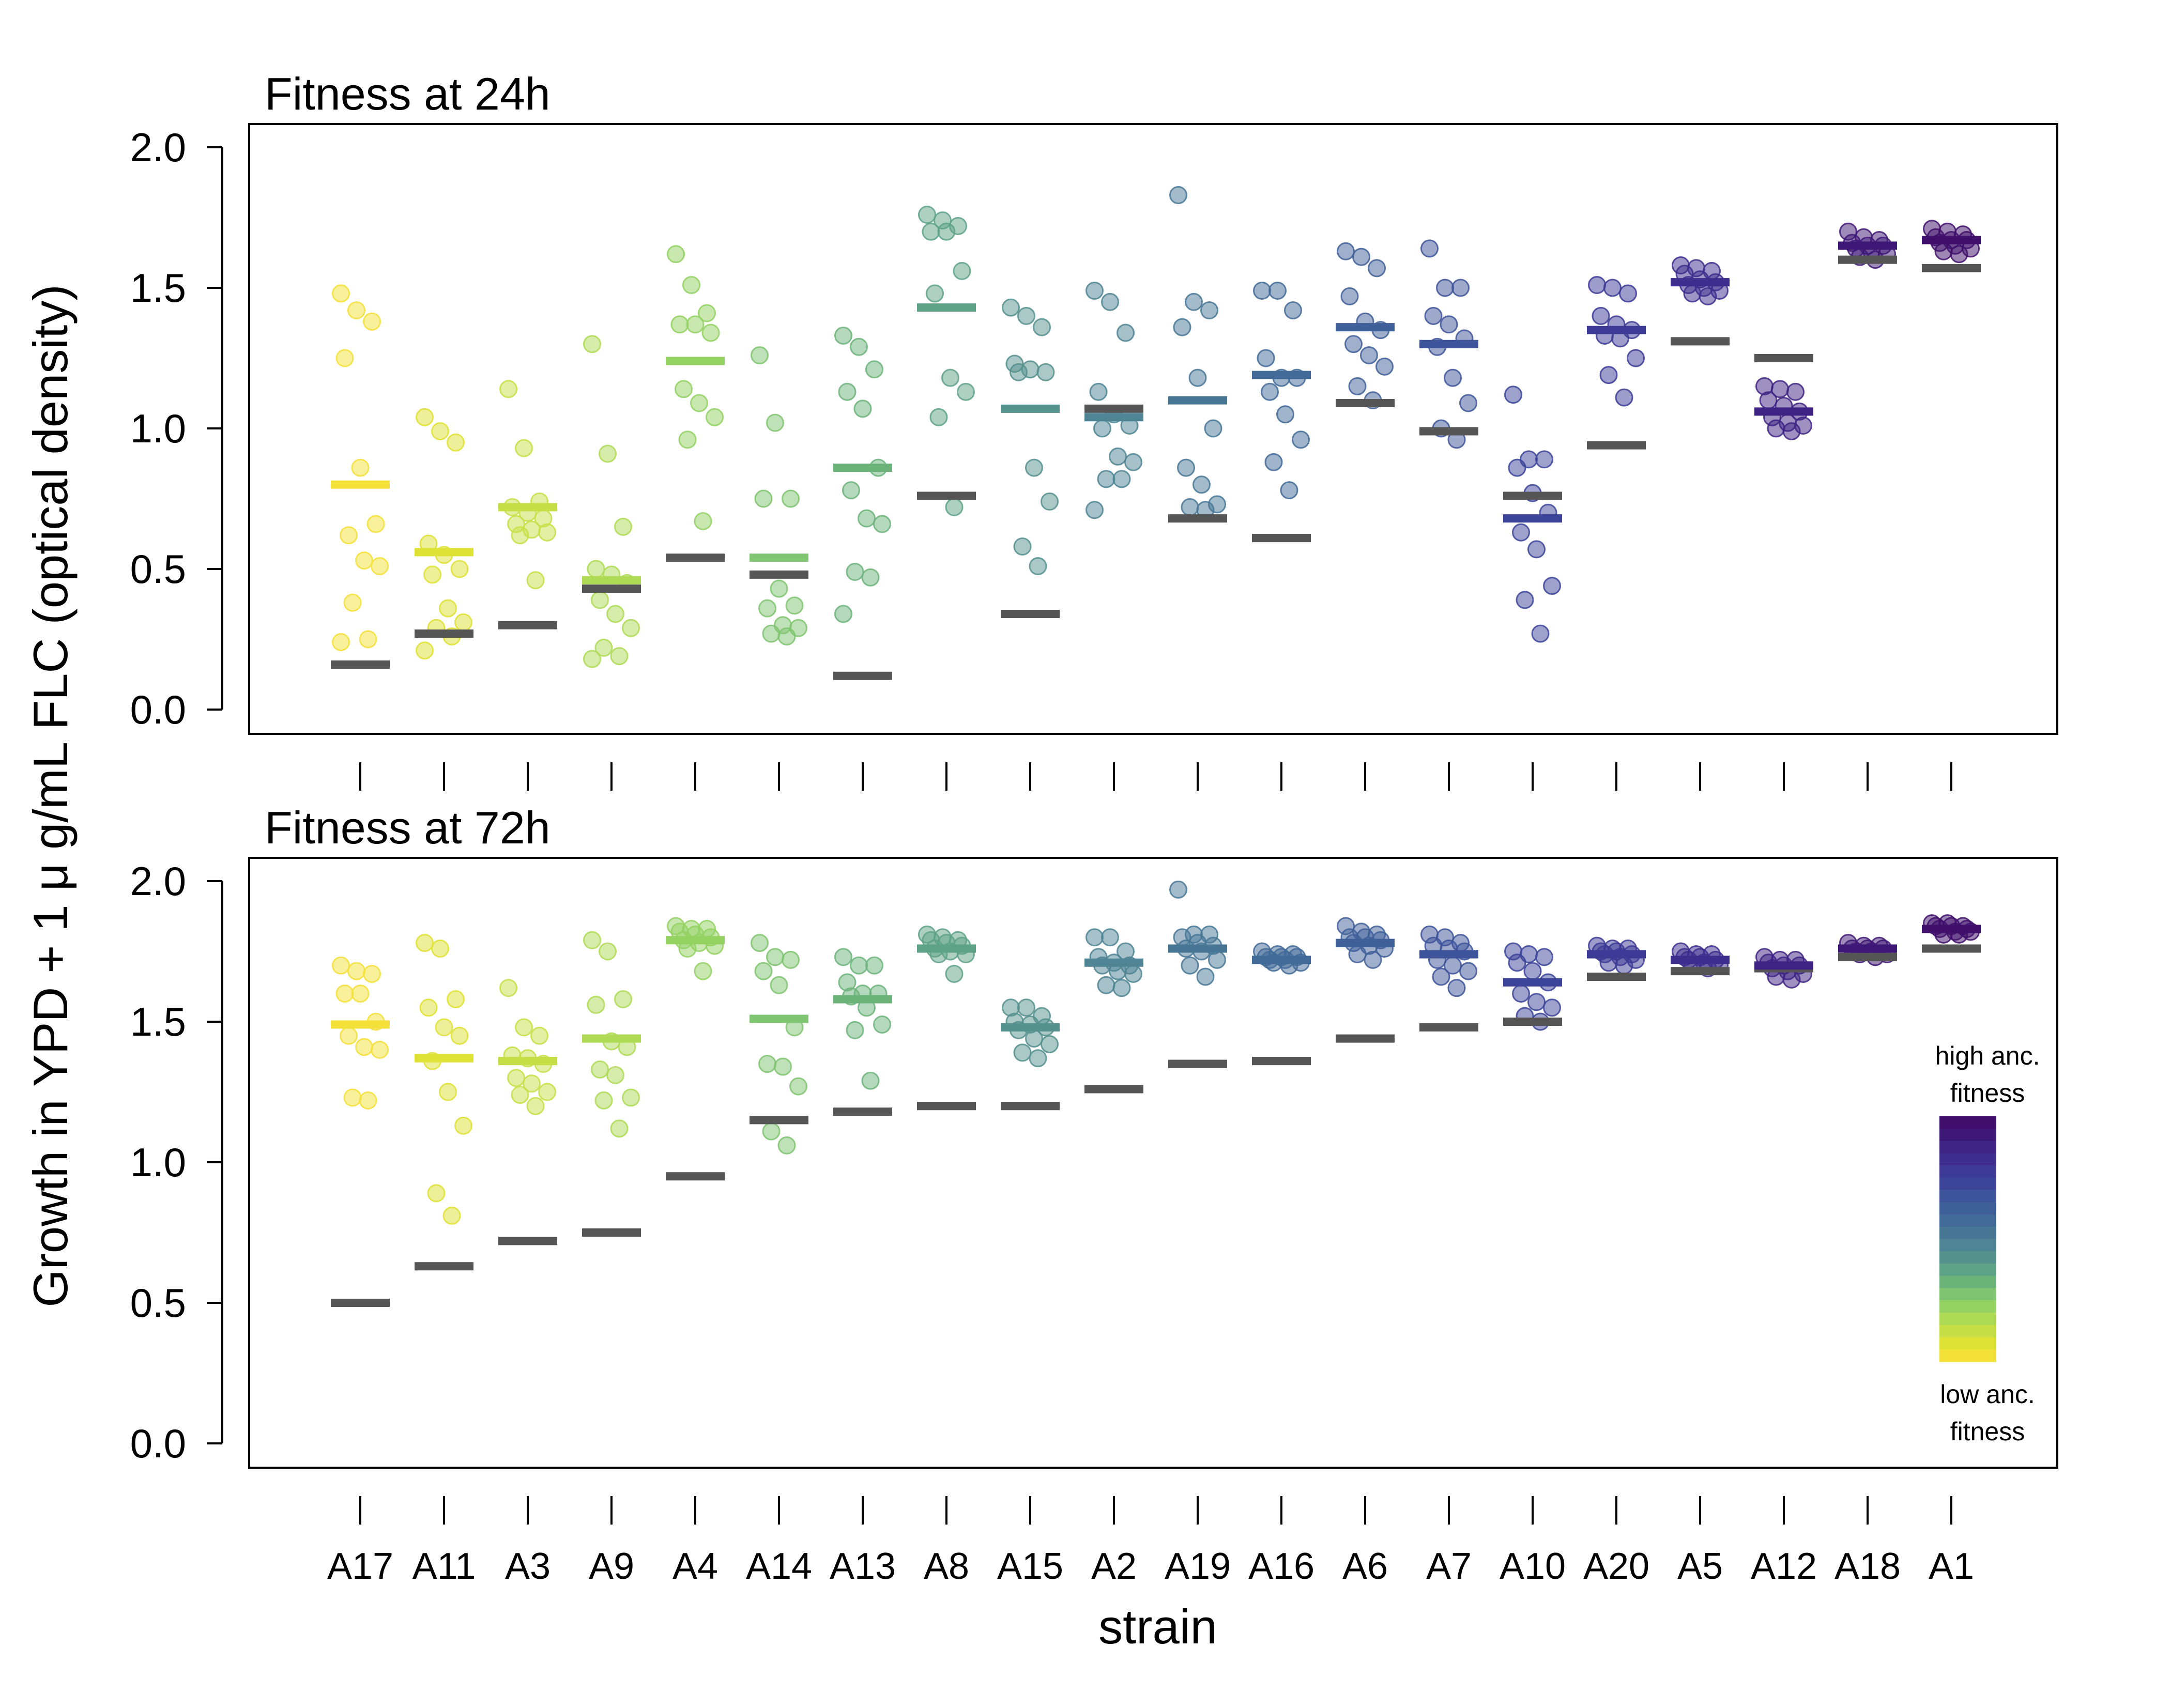 This screenshot has width=2171, height=1708. Describe the element at coordinates (695, 1567) in the screenshot. I see `x-tick-label: A4` at that location.